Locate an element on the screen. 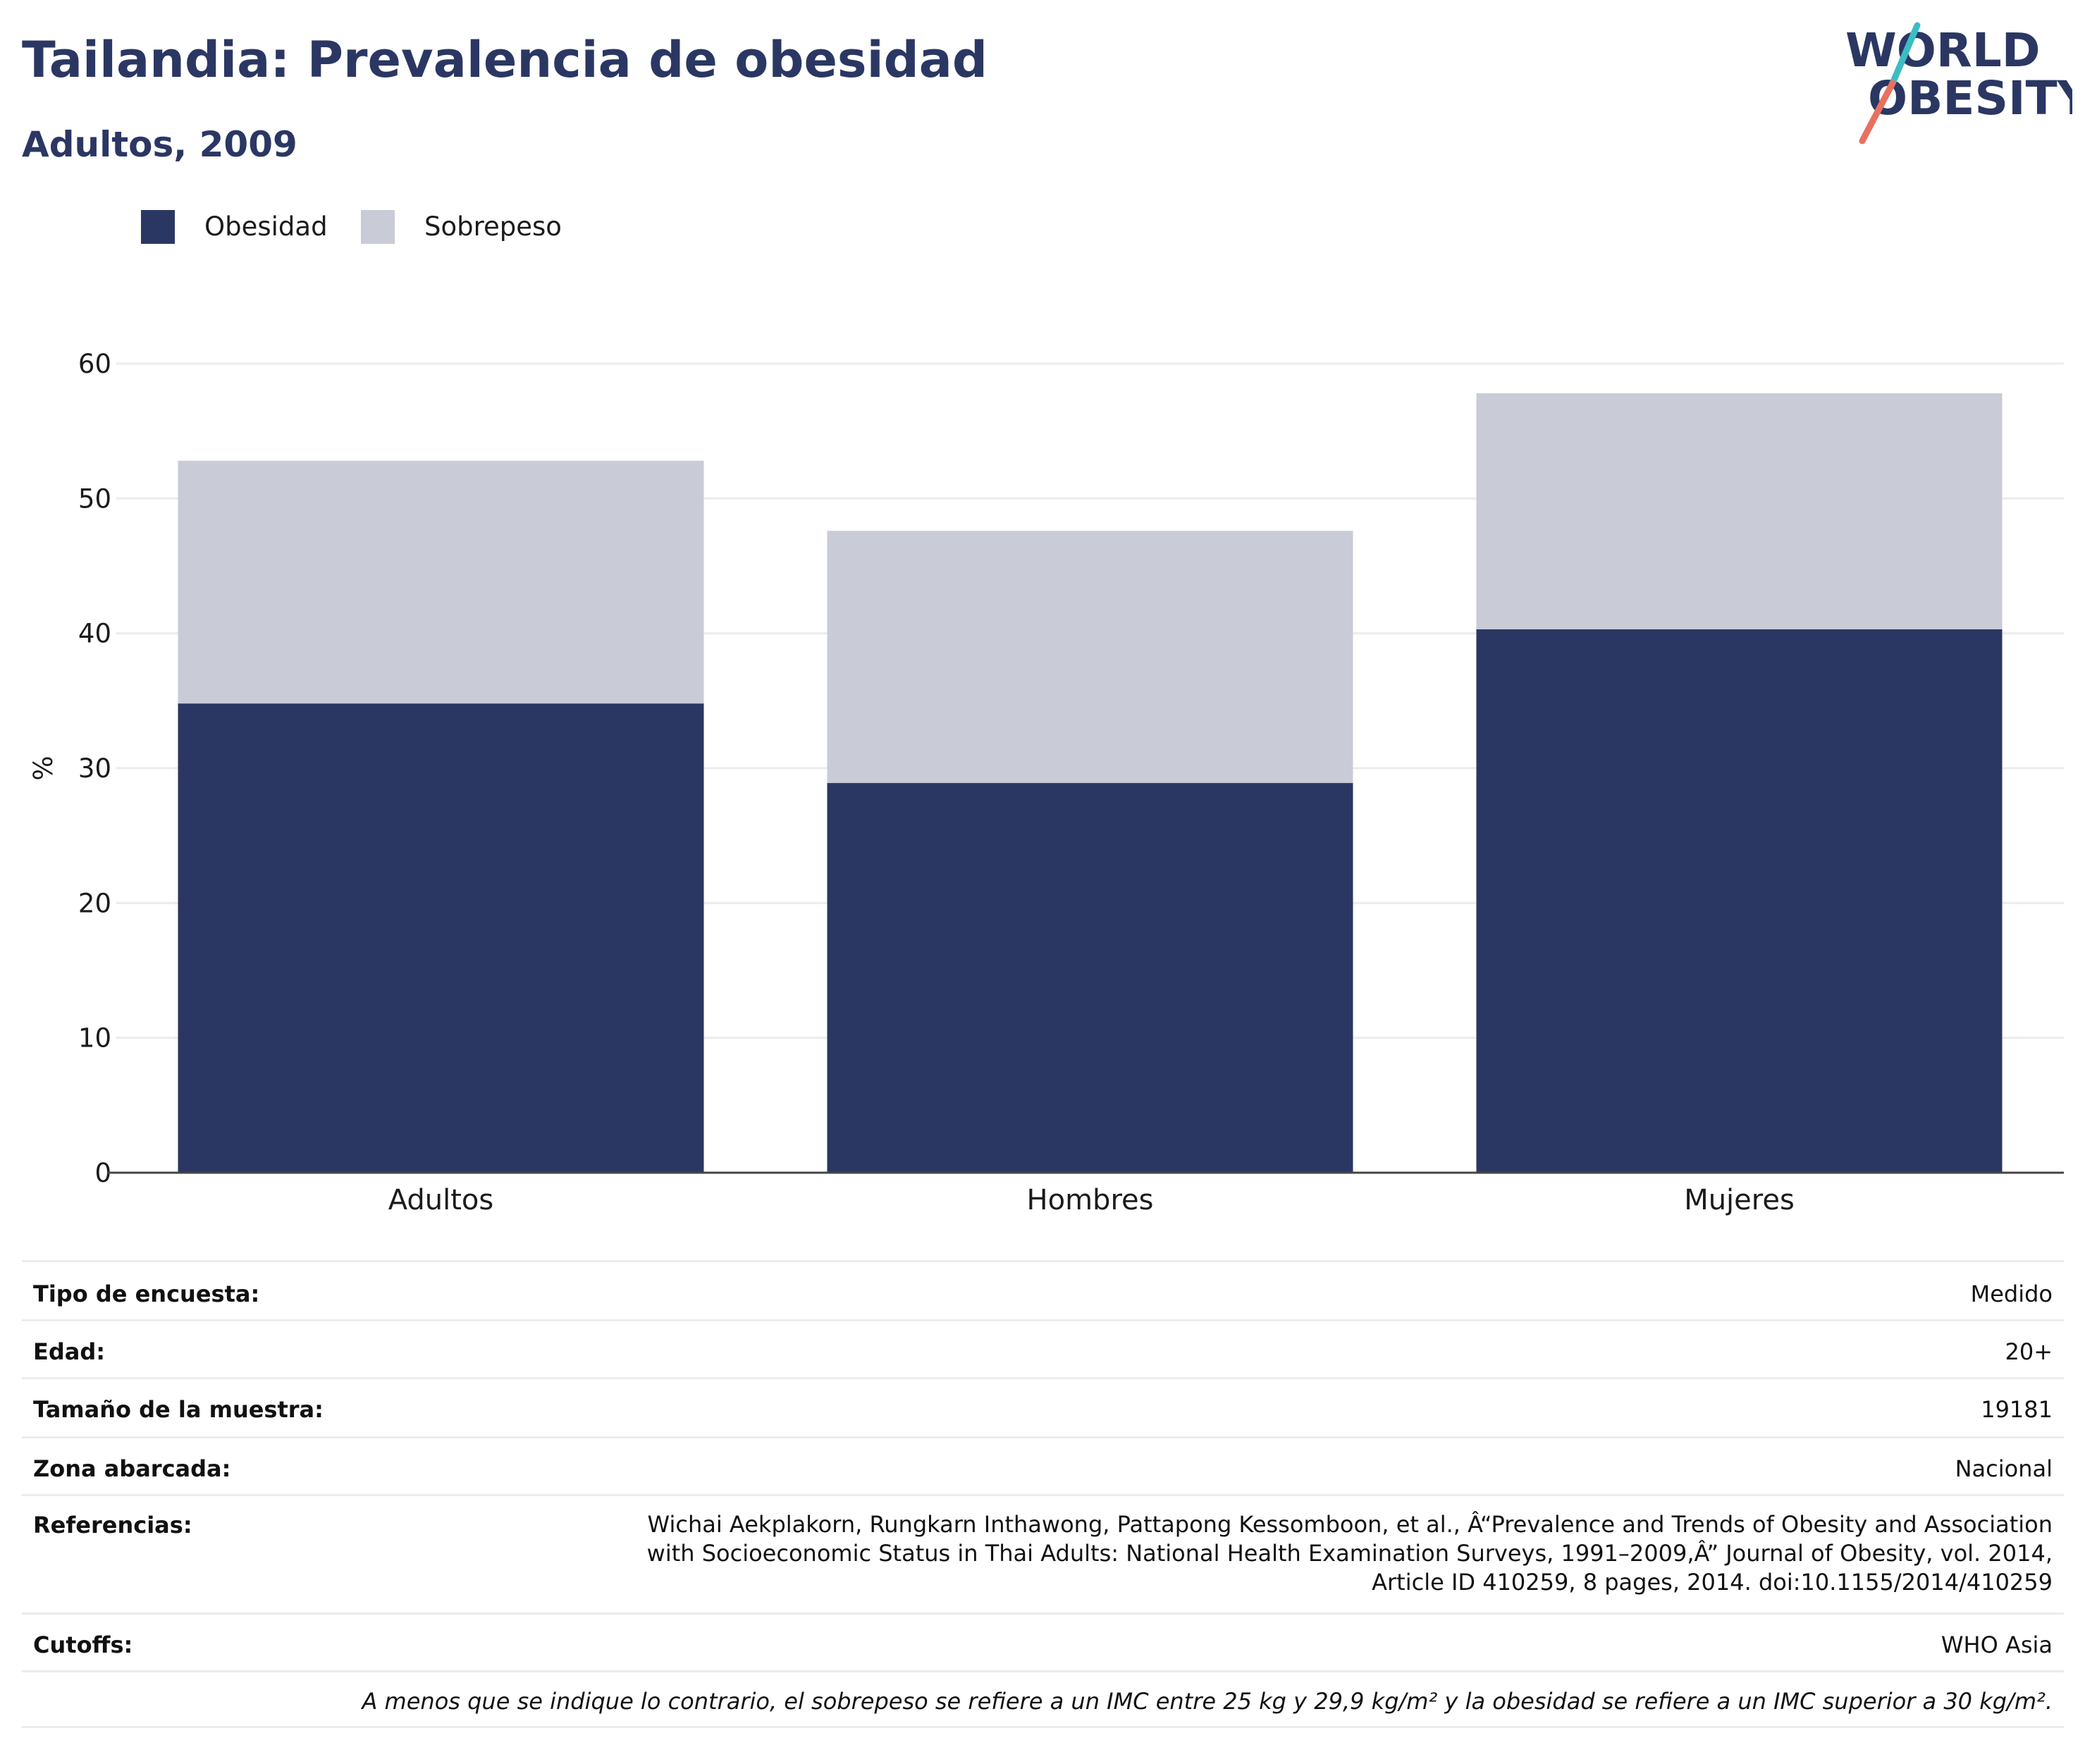 This screenshot has height=1764, width=2085. y-tick-label: 0 is located at coordinates (102, 1173).